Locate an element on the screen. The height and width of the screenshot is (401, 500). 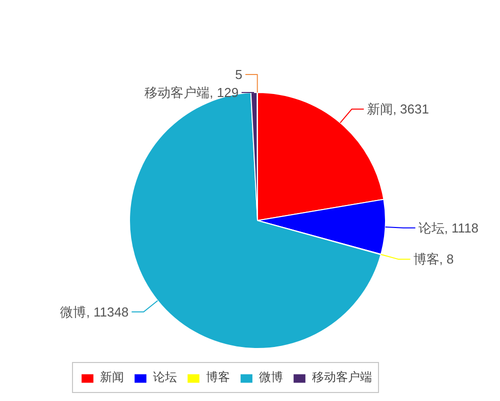
data-label: 论坛, 1118 is located at coordinates (448, 228).